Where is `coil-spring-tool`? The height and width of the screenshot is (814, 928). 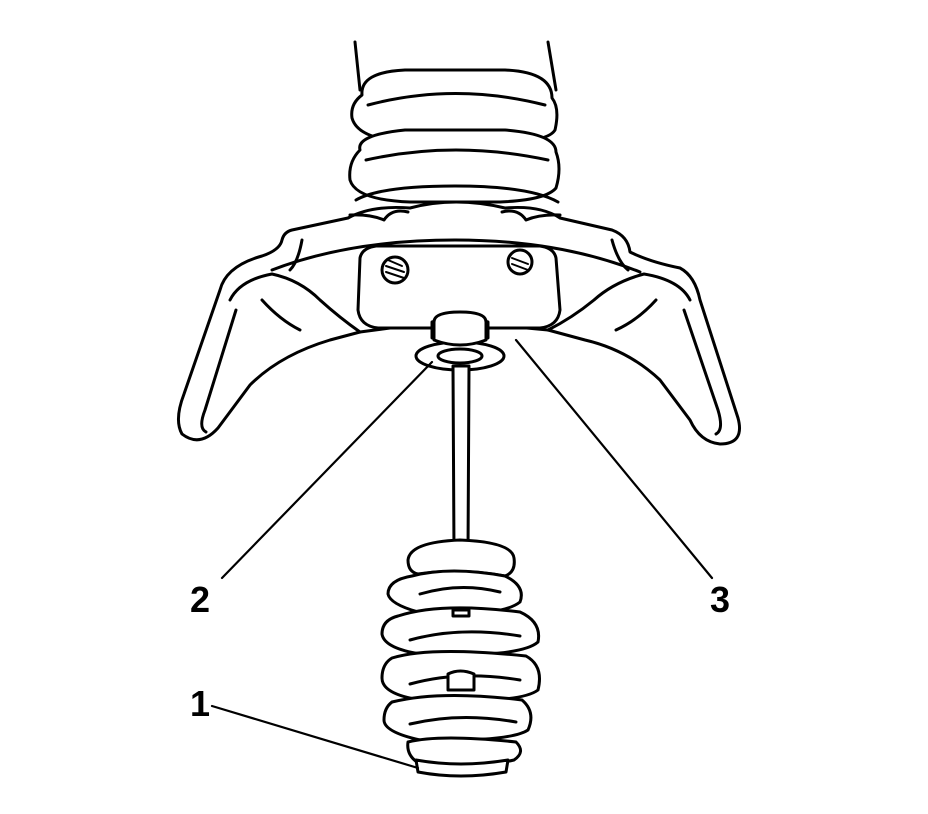 coil-spring-tool is located at coordinates (460, 658).